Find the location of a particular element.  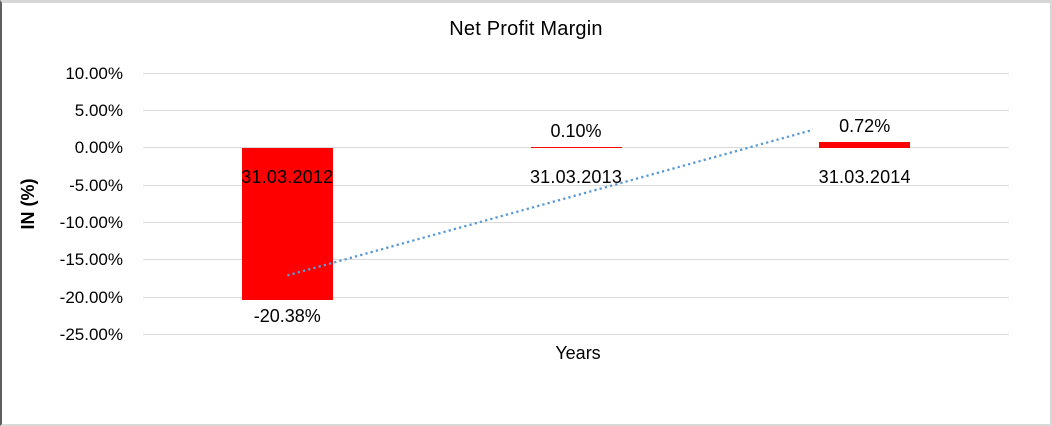

y-tick-label: -5.00% is located at coordinates (96, 185).